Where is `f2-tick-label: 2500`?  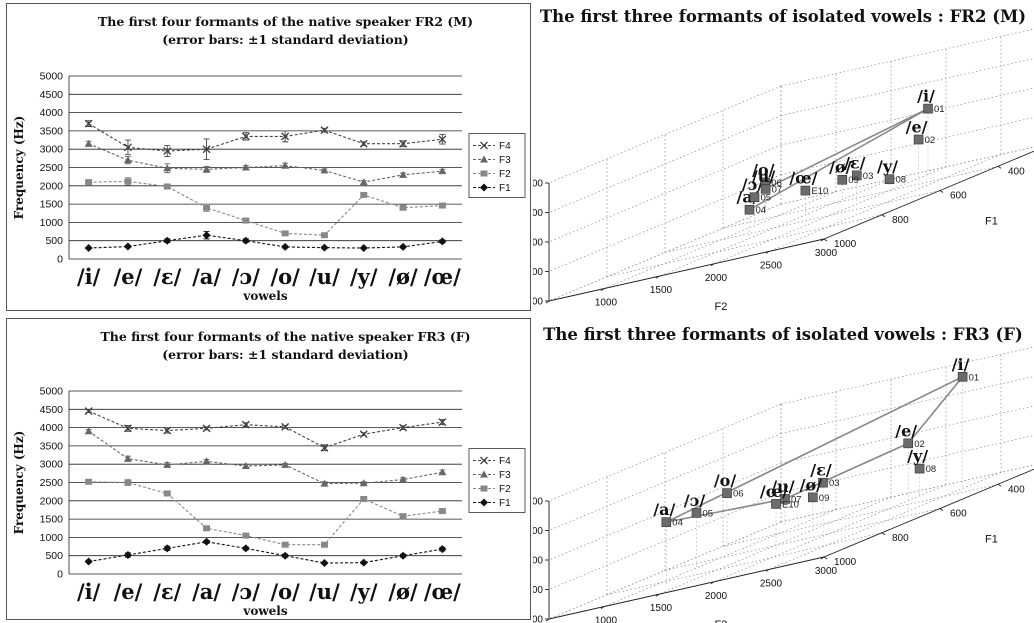 f2-tick-label: 2500 is located at coordinates (771, 265).